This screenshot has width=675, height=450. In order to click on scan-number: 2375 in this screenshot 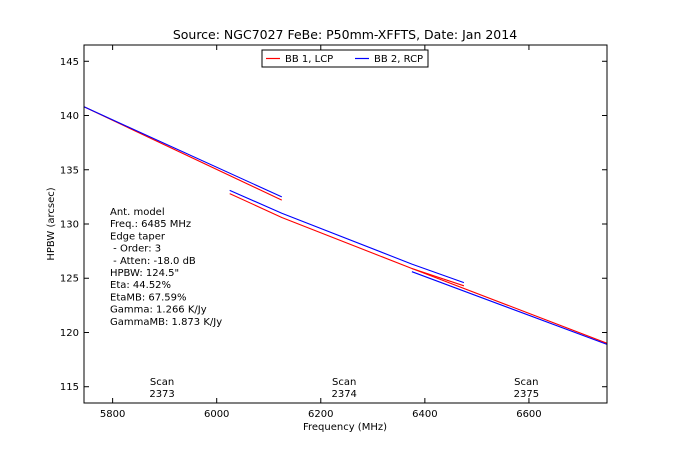, I will do `click(526, 394)`.